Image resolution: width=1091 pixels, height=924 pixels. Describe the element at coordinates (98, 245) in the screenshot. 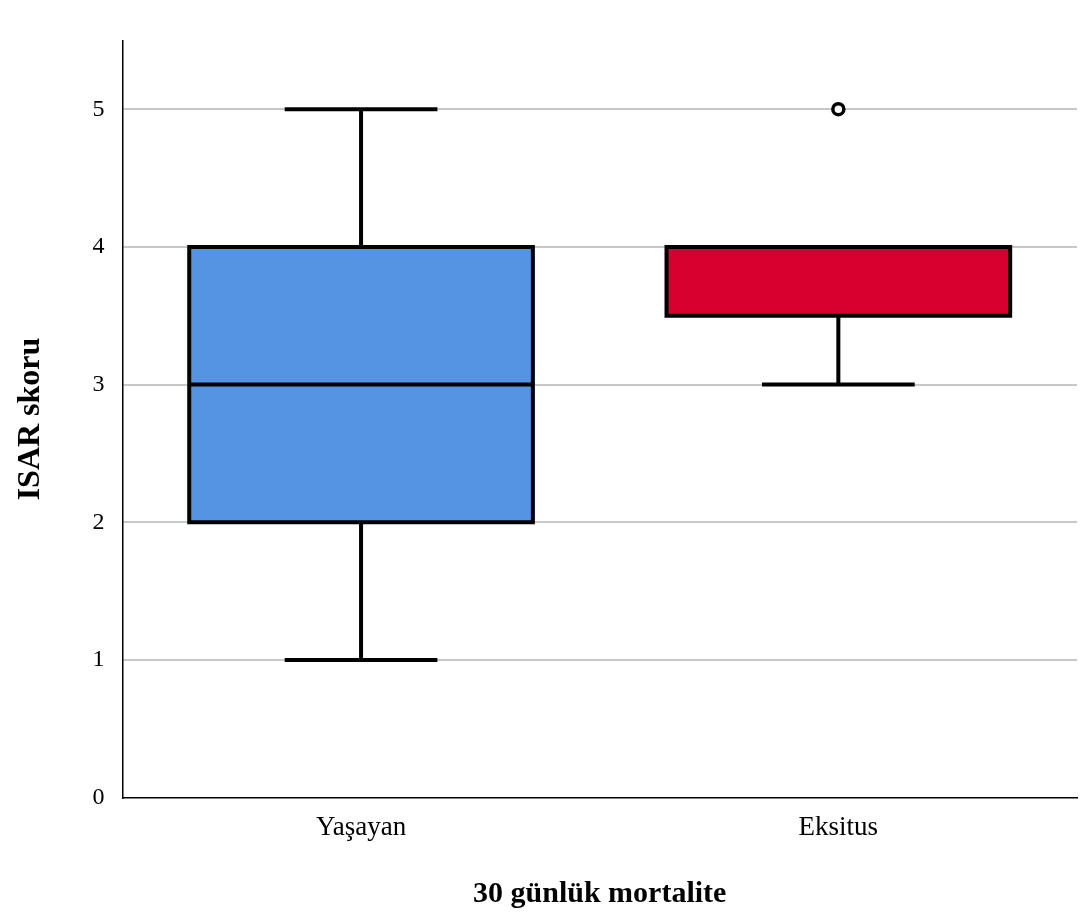

I see `y-tick-label: 4` at that location.